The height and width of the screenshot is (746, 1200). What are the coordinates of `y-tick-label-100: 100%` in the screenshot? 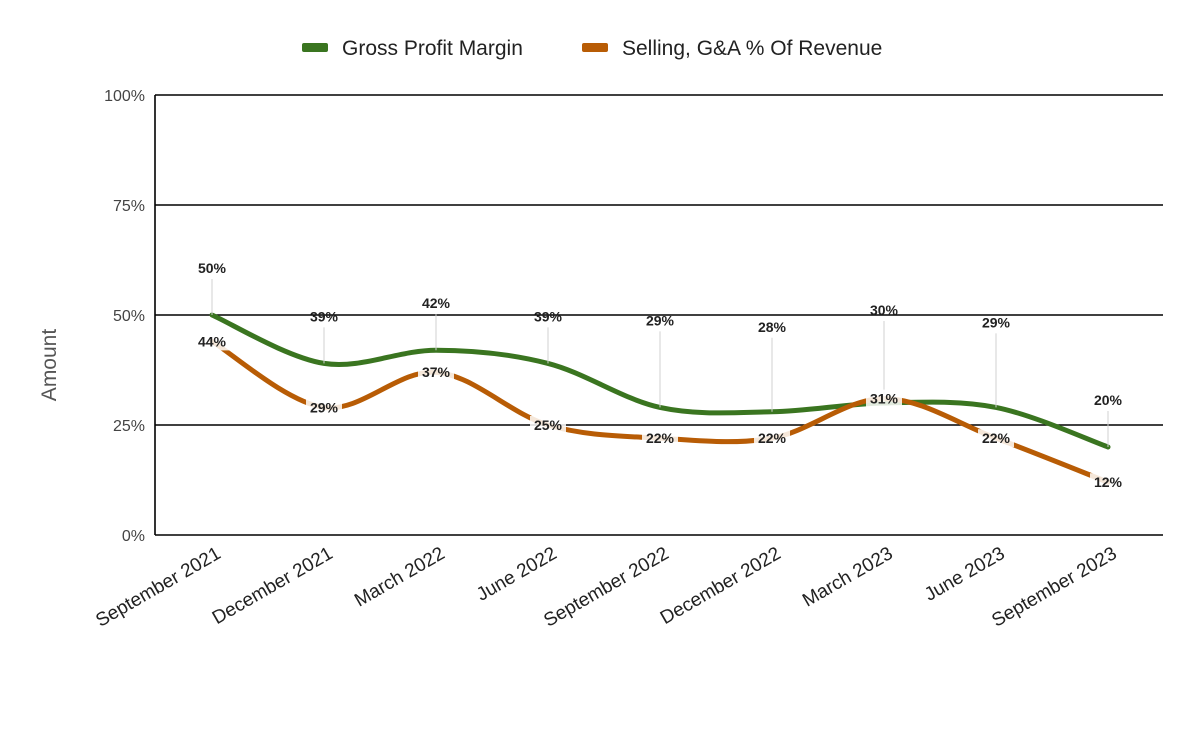 It's located at (124, 96).